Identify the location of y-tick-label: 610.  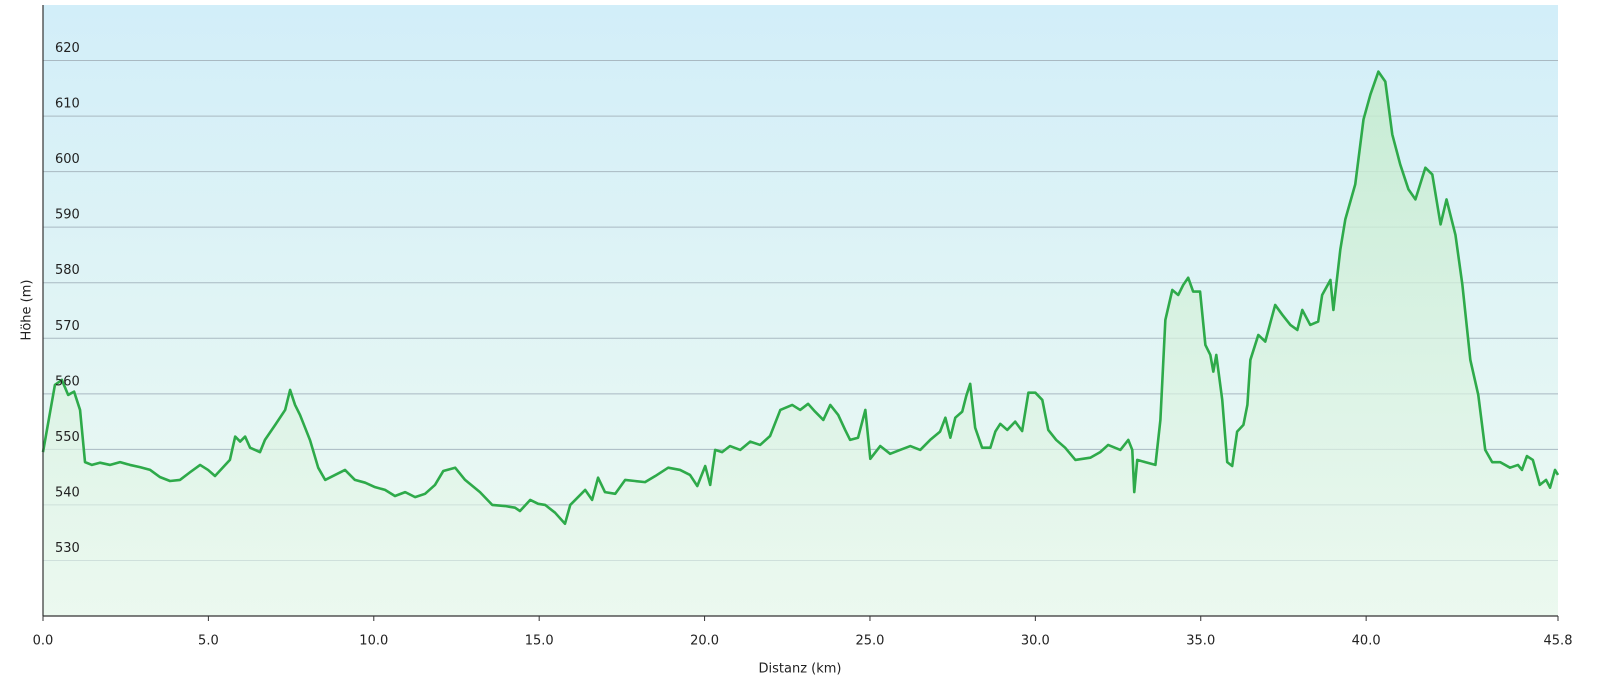
(67, 104).